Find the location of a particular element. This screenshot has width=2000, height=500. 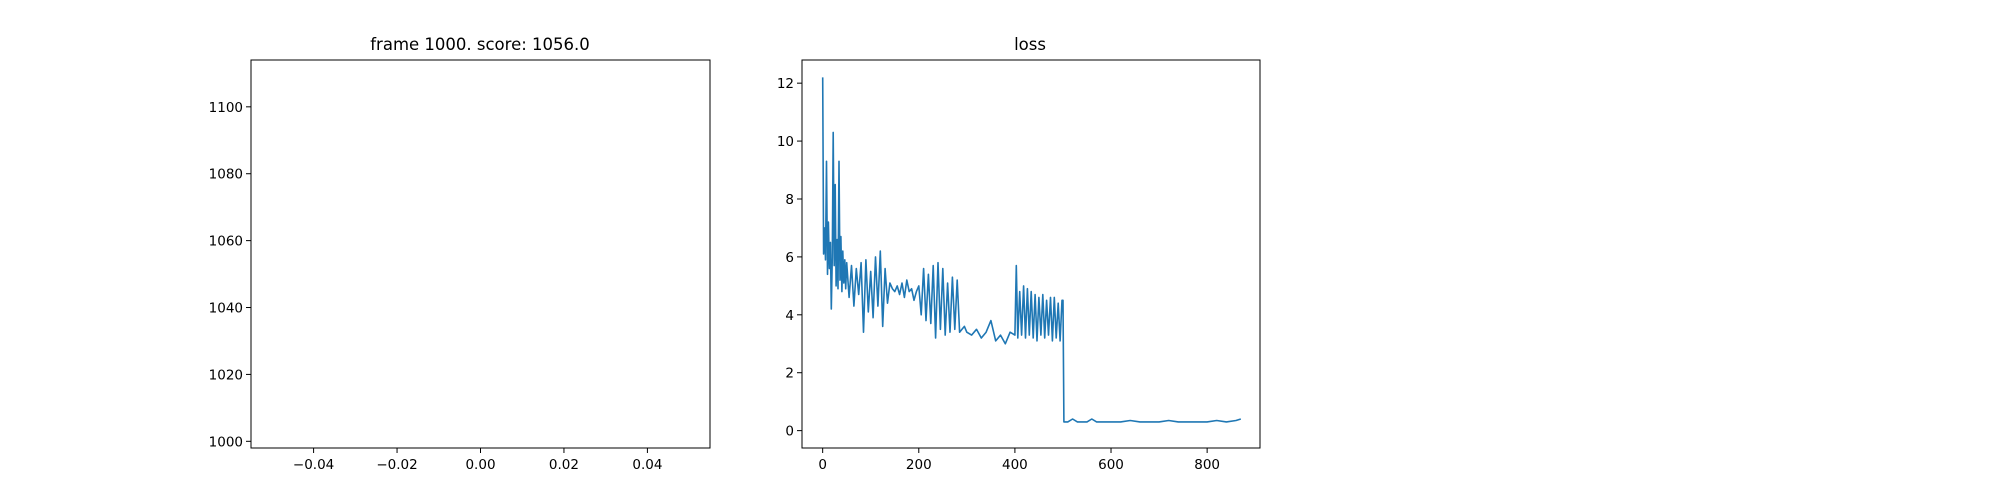

x-tick-label: 800 is located at coordinates (1207, 465).